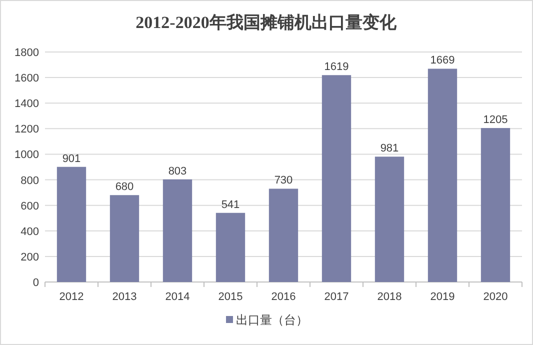 This screenshot has height=345, width=533. I want to click on chart-title: 2012-2020年我国摊铺机出口量变化, so click(267, 22).